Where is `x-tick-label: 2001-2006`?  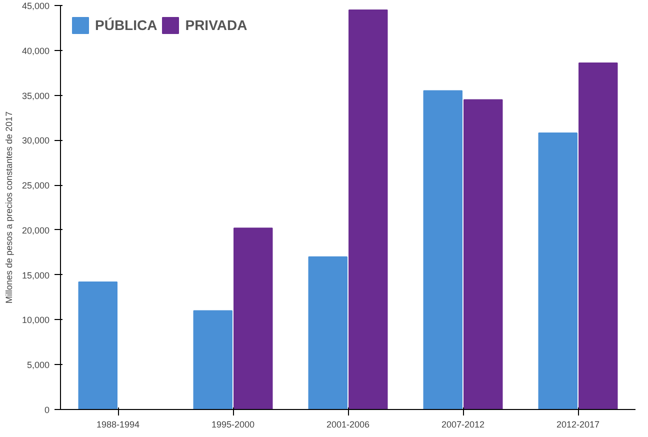
x-tick-label: 2001-2006 is located at coordinates (348, 425).